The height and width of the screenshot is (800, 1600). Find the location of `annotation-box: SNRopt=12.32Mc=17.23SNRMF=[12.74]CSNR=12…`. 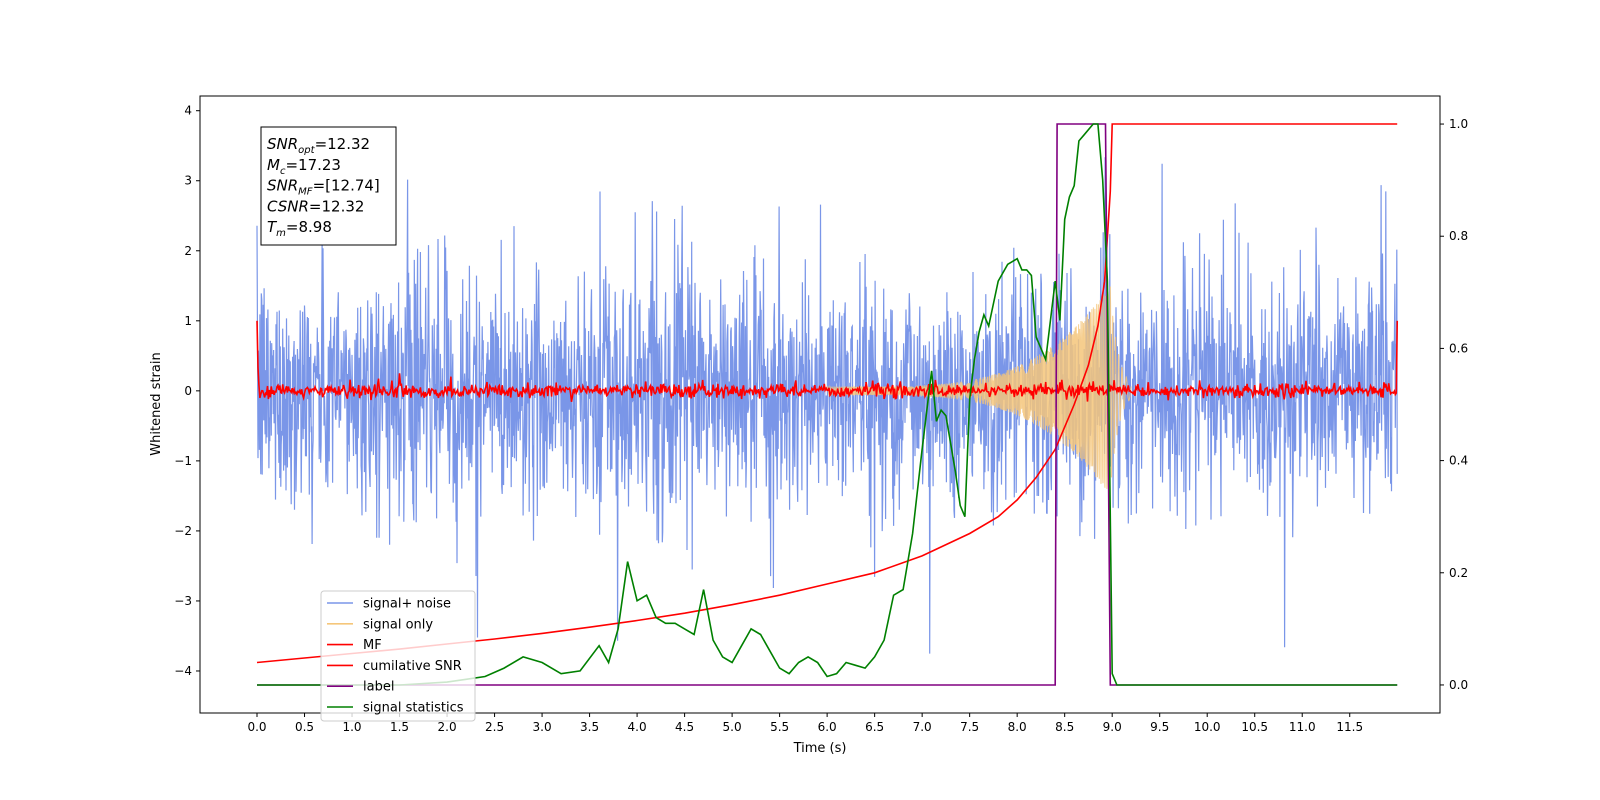

annotation-box: SNRopt=12.32Mc=17.23SNRMF=[12.74]CSNR=12… is located at coordinates (328, 186).